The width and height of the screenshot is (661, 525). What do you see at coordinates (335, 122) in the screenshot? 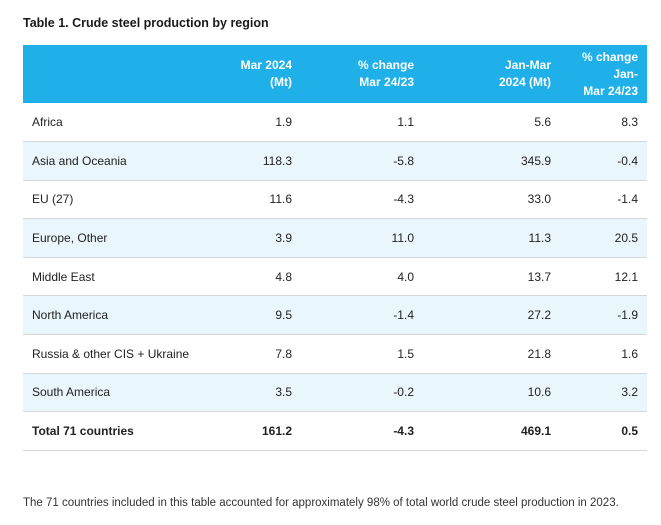
I see `table-row: Africa 1.9 1.1 5.6 8.3` at bounding box center [335, 122].